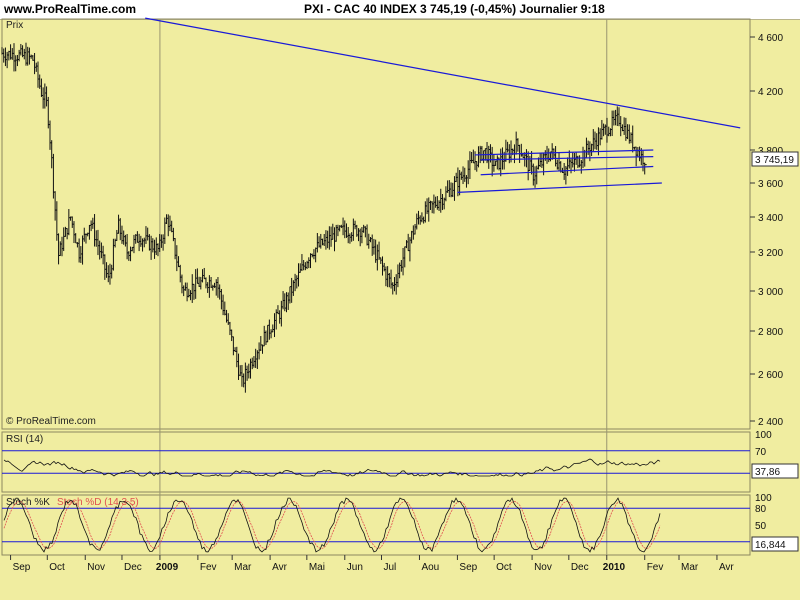 This screenshot has height=600, width=800. I want to click on x-tick-label: Mai, so click(317, 567).